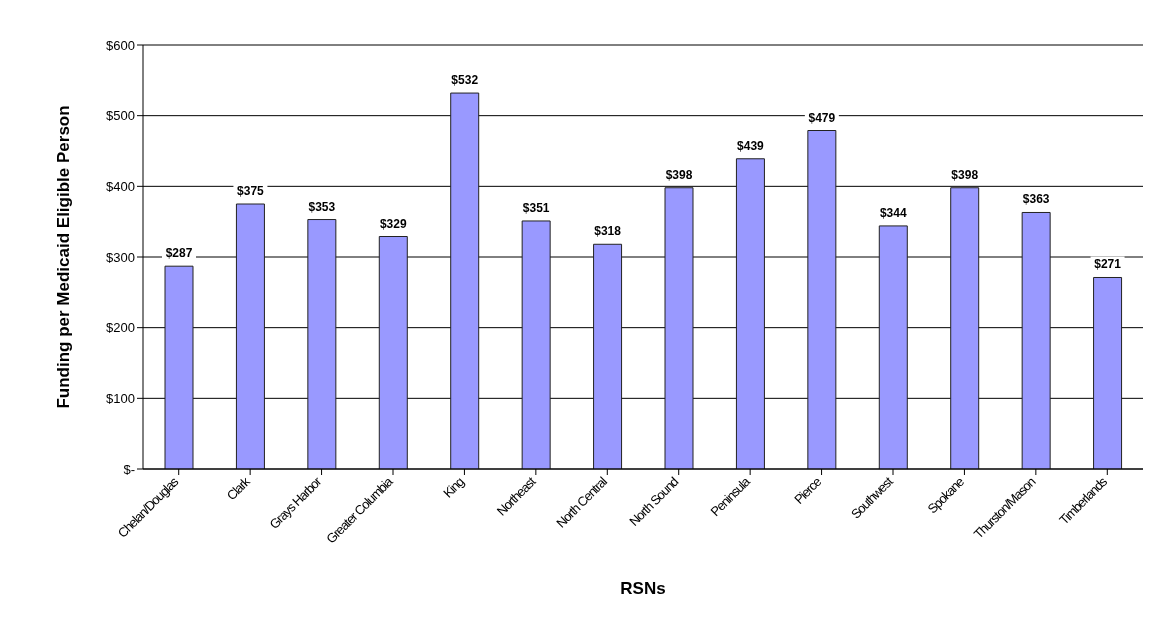 The height and width of the screenshot is (642, 1165). Describe the element at coordinates (251, 191) in the screenshot. I see `data-label: $375` at that location.